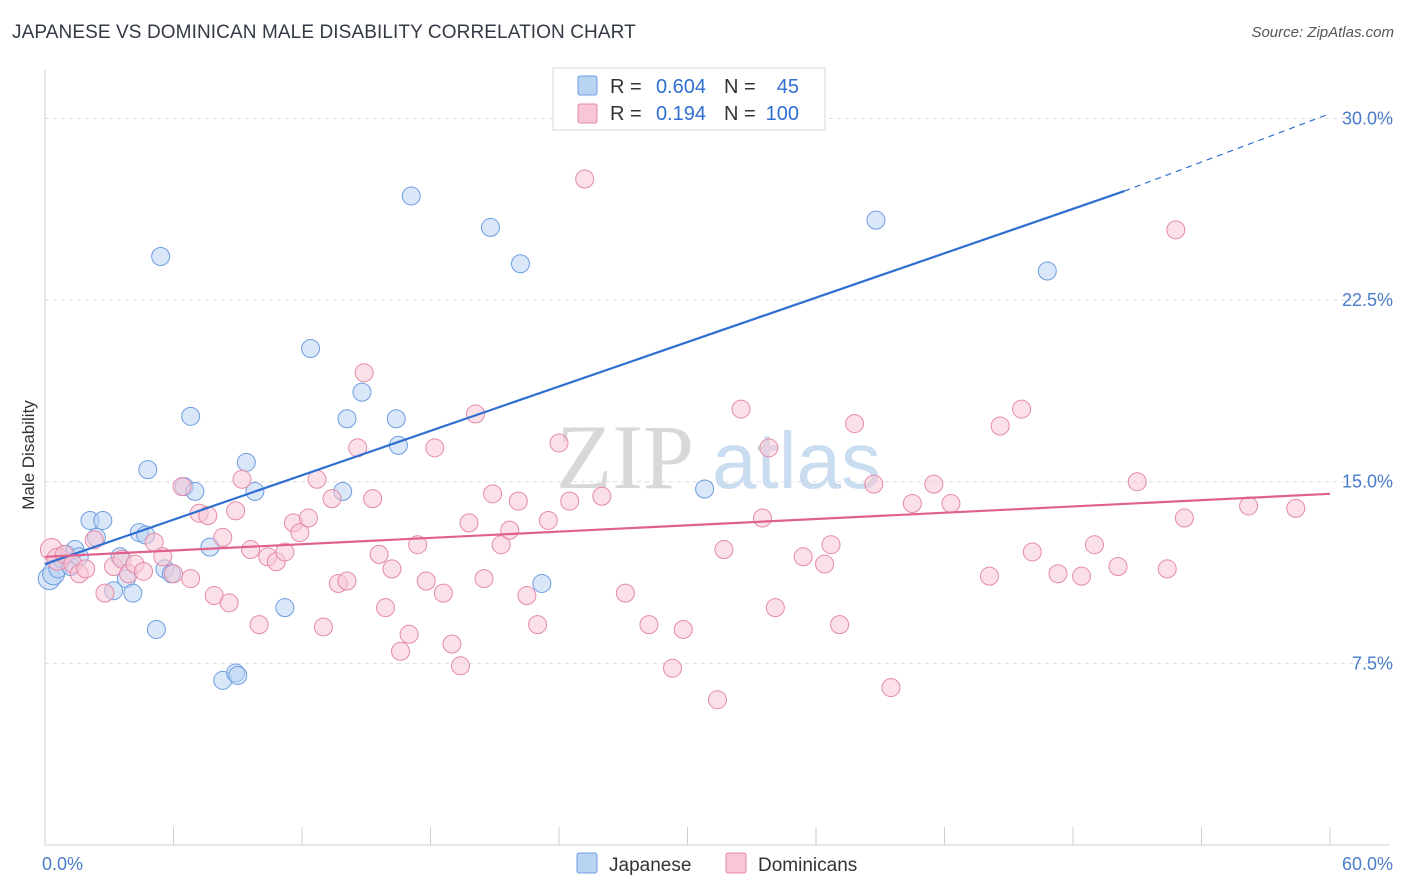  What do you see at coordinates (1367, 482) in the screenshot?
I see `y-tick-label-1: 15.0%` at bounding box center [1367, 482].